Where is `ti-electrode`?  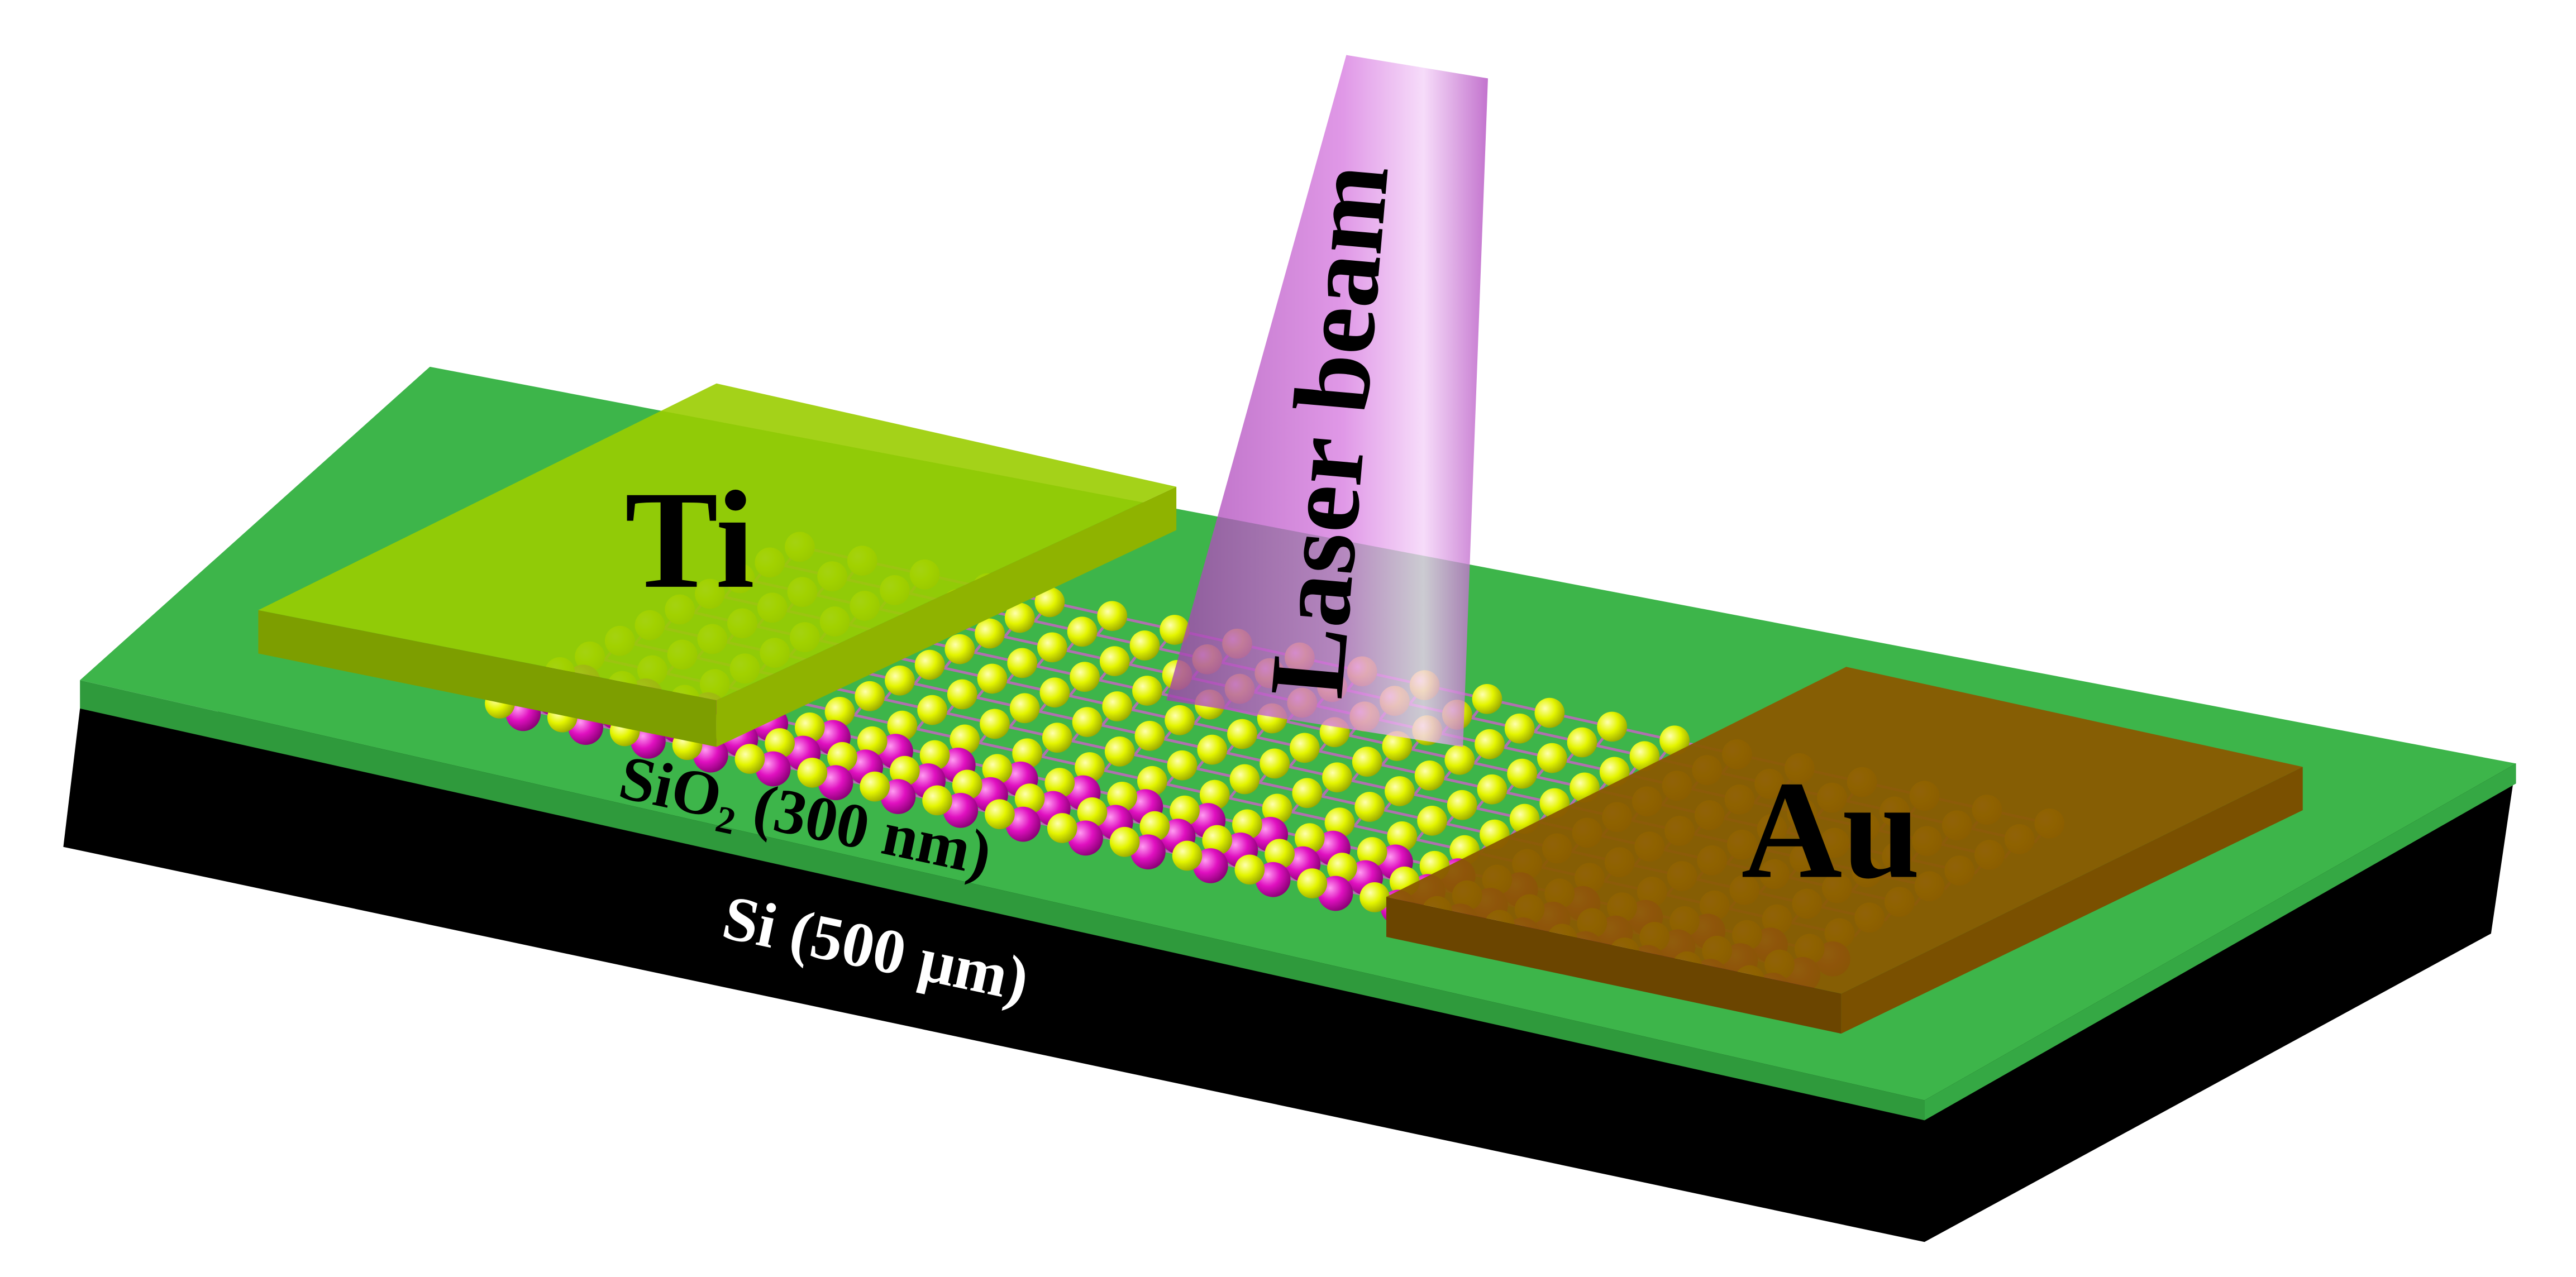 ti-electrode is located at coordinates (717, 565).